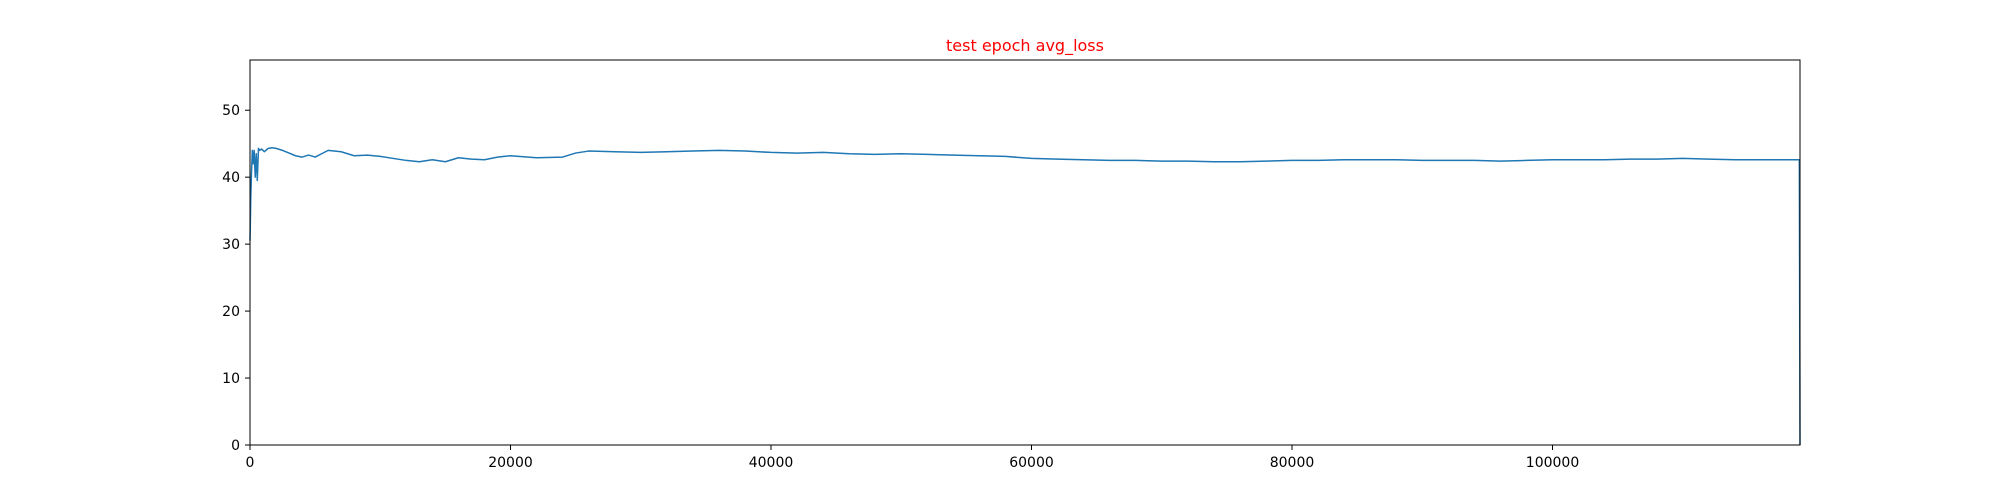 The height and width of the screenshot is (500, 2000). I want to click on x-tick-label: 20000, so click(510, 463).